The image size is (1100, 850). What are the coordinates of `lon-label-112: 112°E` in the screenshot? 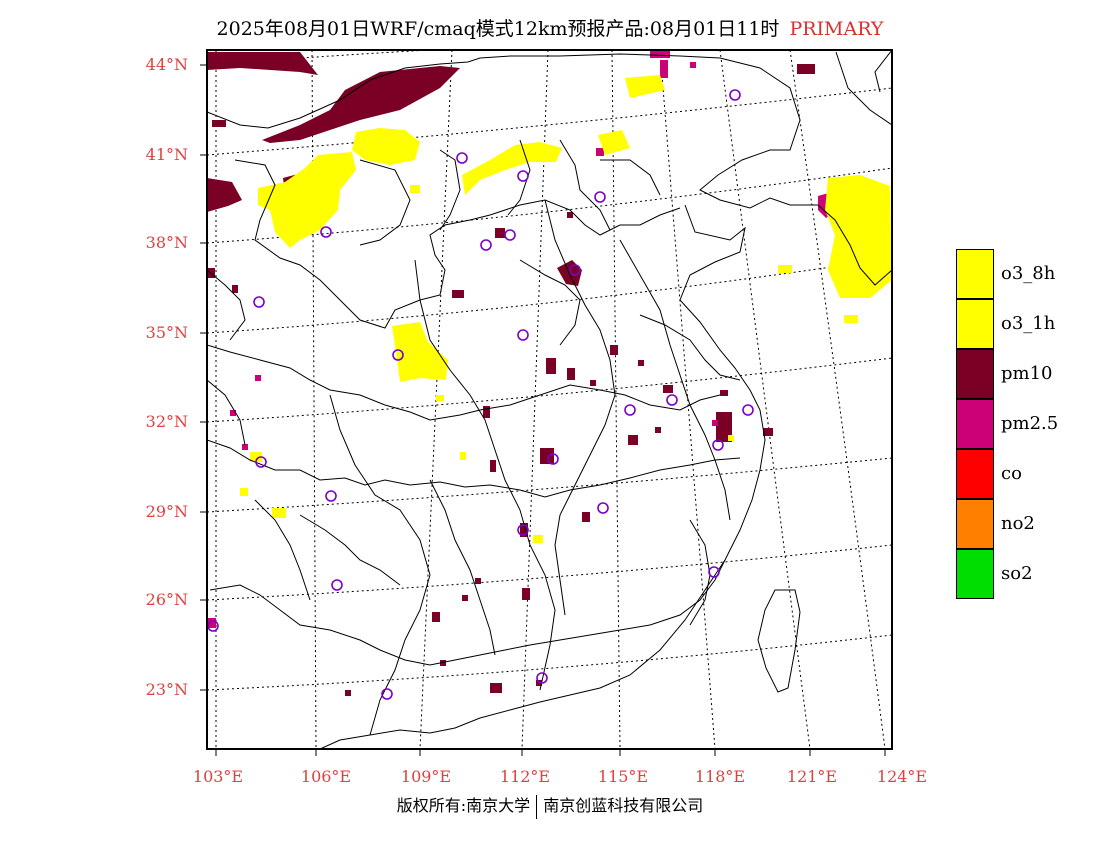 It's located at (525, 776).